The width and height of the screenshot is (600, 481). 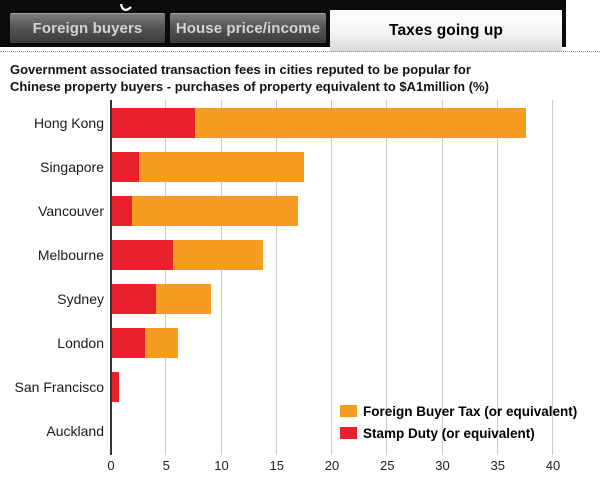 What do you see at coordinates (59, 387) in the screenshot?
I see `category-label: San Francisco` at bounding box center [59, 387].